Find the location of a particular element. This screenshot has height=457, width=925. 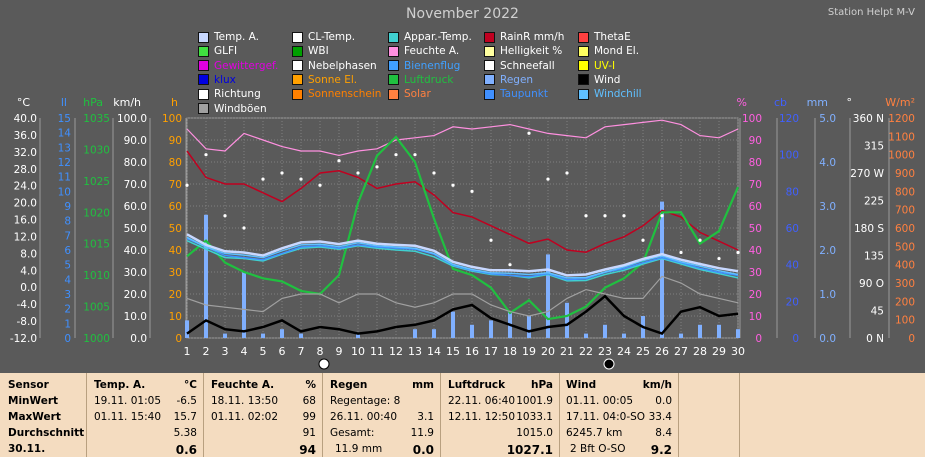

hum-min: 68 is located at coordinates (309, 401).